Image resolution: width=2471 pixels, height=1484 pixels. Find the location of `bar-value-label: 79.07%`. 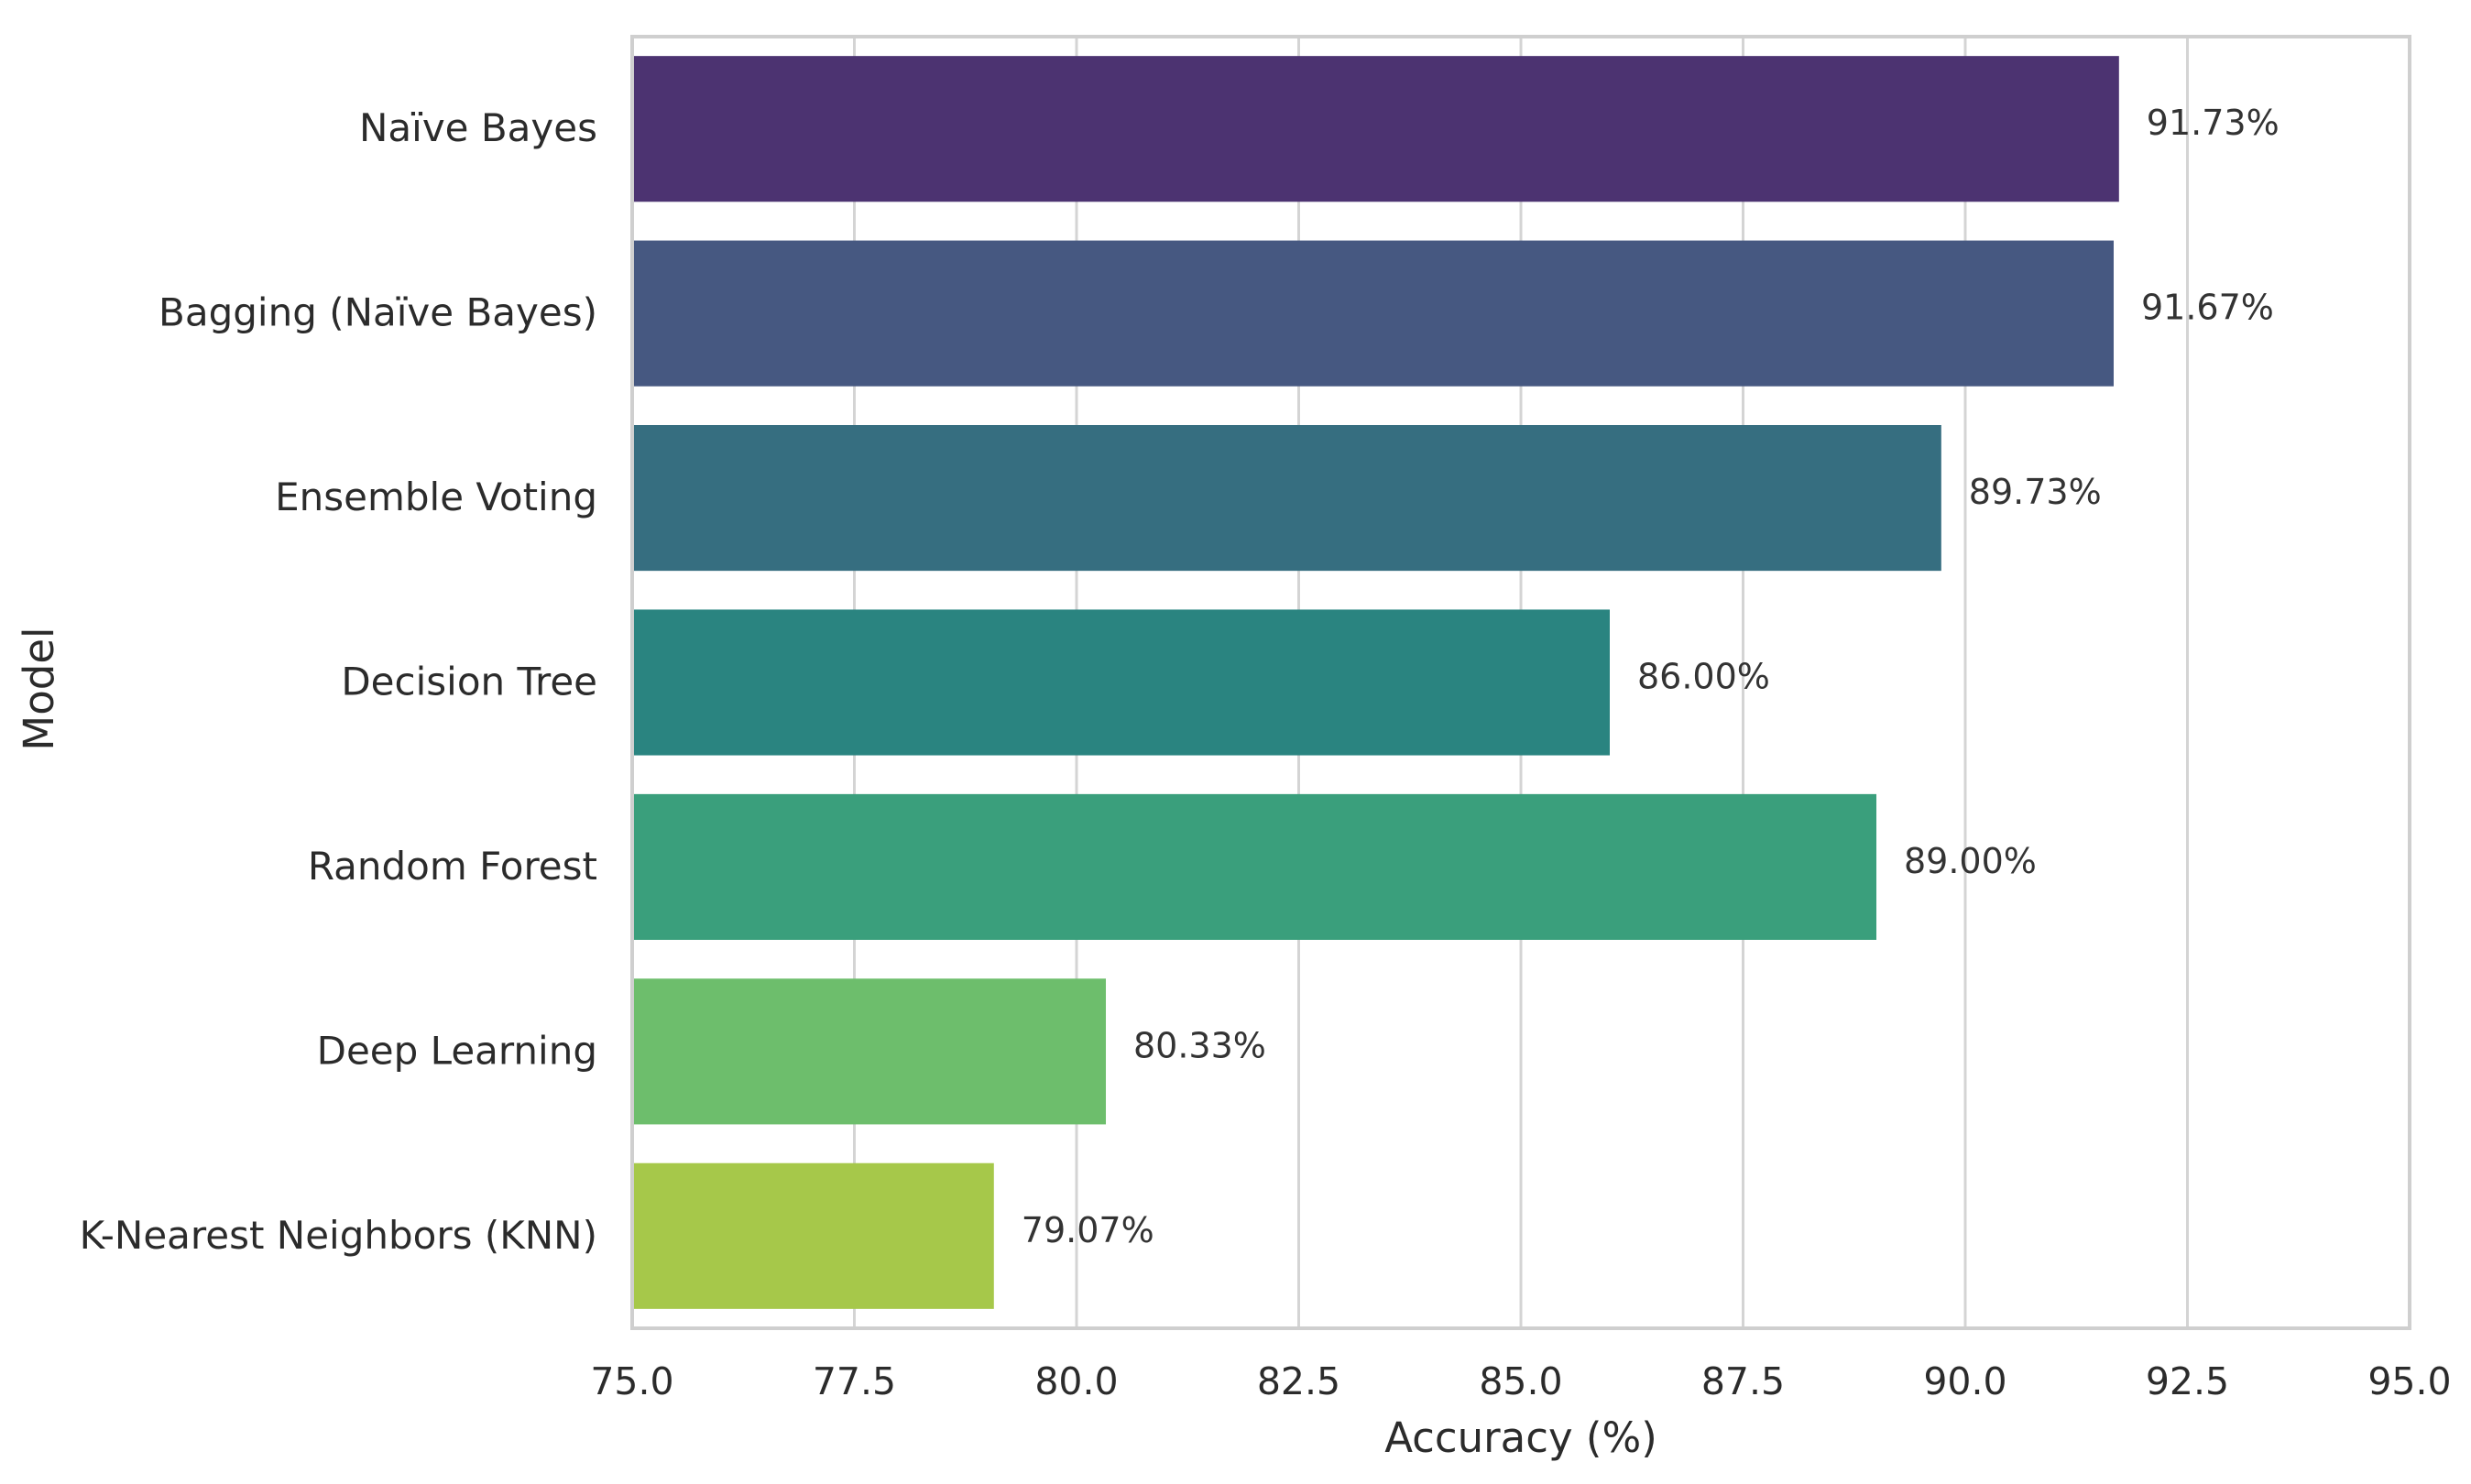

bar-value-label: 79.07% is located at coordinates (1088, 1230).